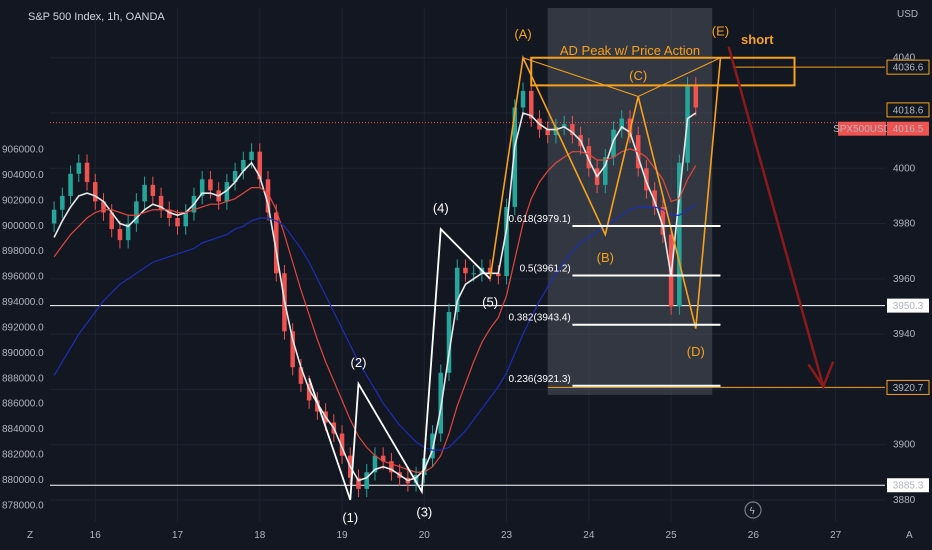 This screenshot has height=550, width=932. What do you see at coordinates (720, 31) in the screenshot?
I see `corrective-label-e: (E)` at bounding box center [720, 31].